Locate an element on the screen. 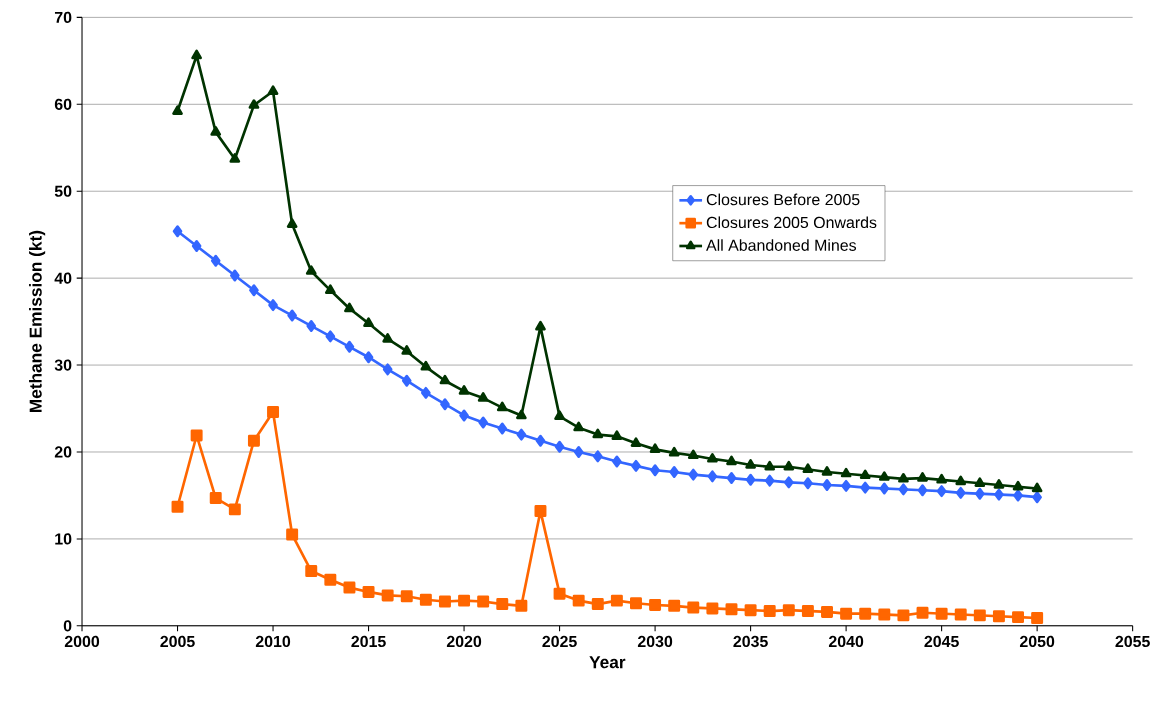 The height and width of the screenshot is (705, 1164). x-tick-label: 2010 is located at coordinates (273, 641).